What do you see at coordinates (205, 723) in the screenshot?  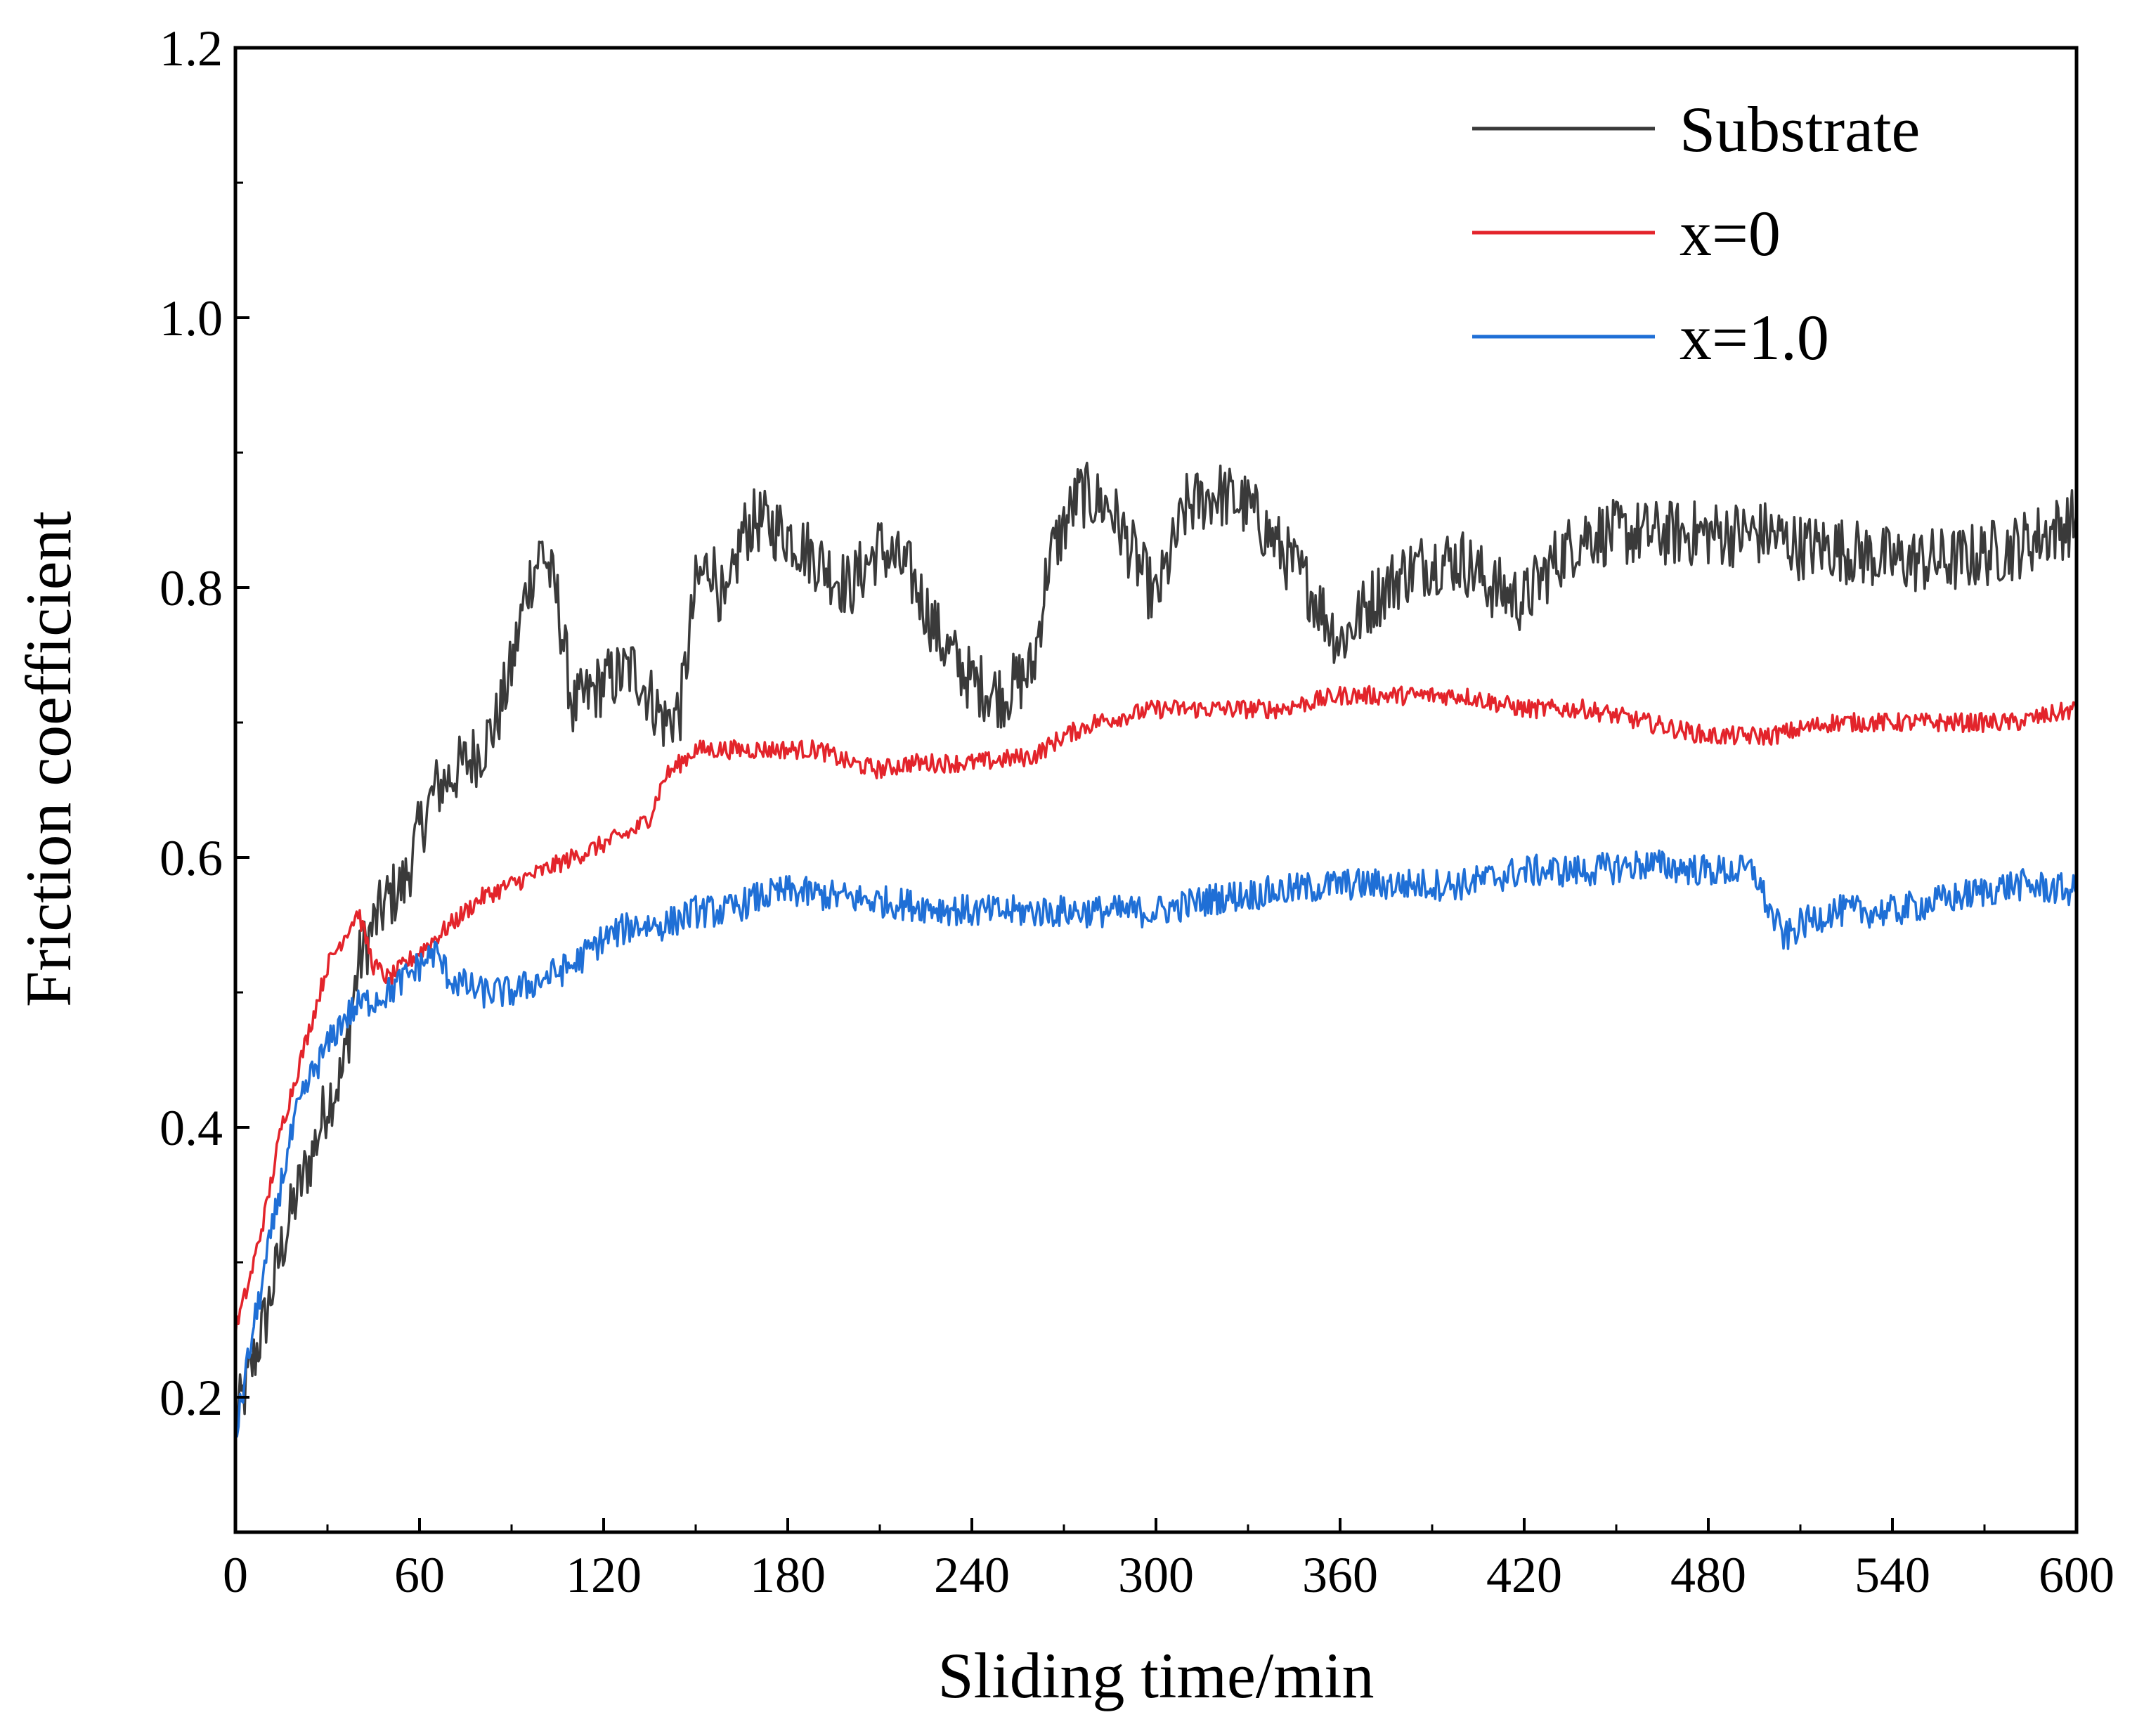 I see `y-axis-ticks: 0.2 0.4 0.6 0.8 1.0 1.2` at bounding box center [205, 723].